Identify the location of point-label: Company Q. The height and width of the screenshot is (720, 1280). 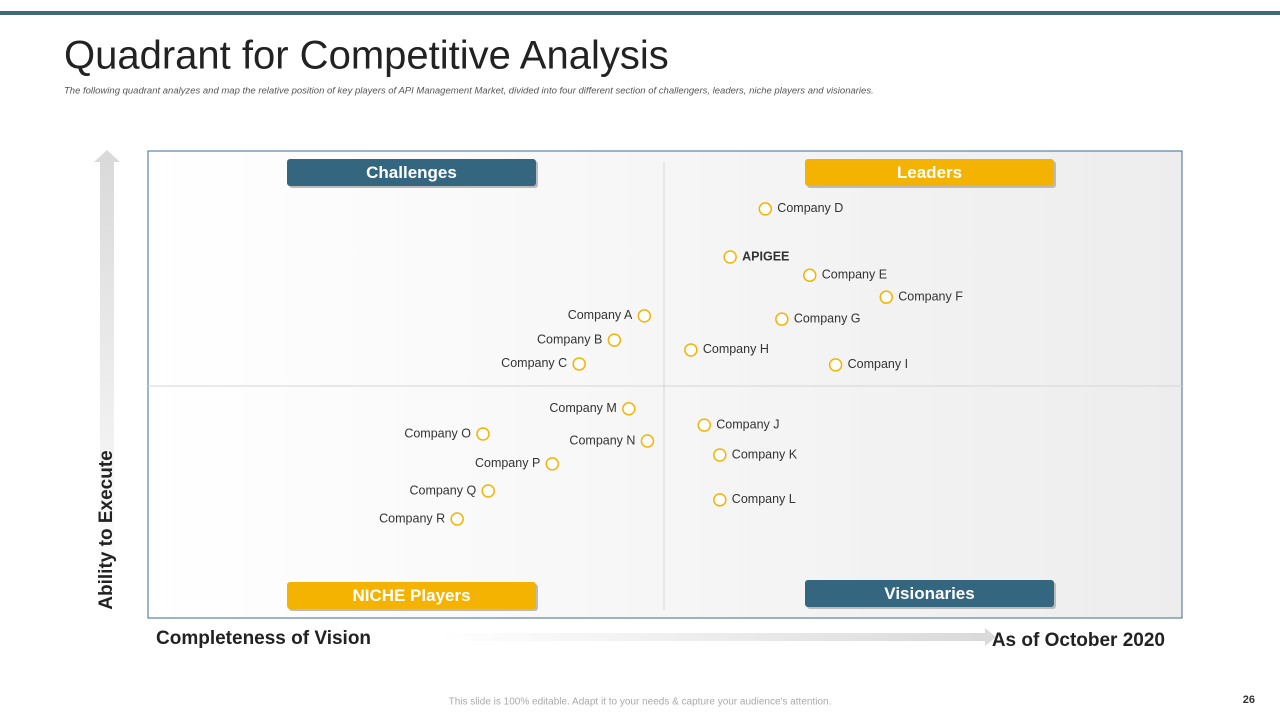
(442, 490).